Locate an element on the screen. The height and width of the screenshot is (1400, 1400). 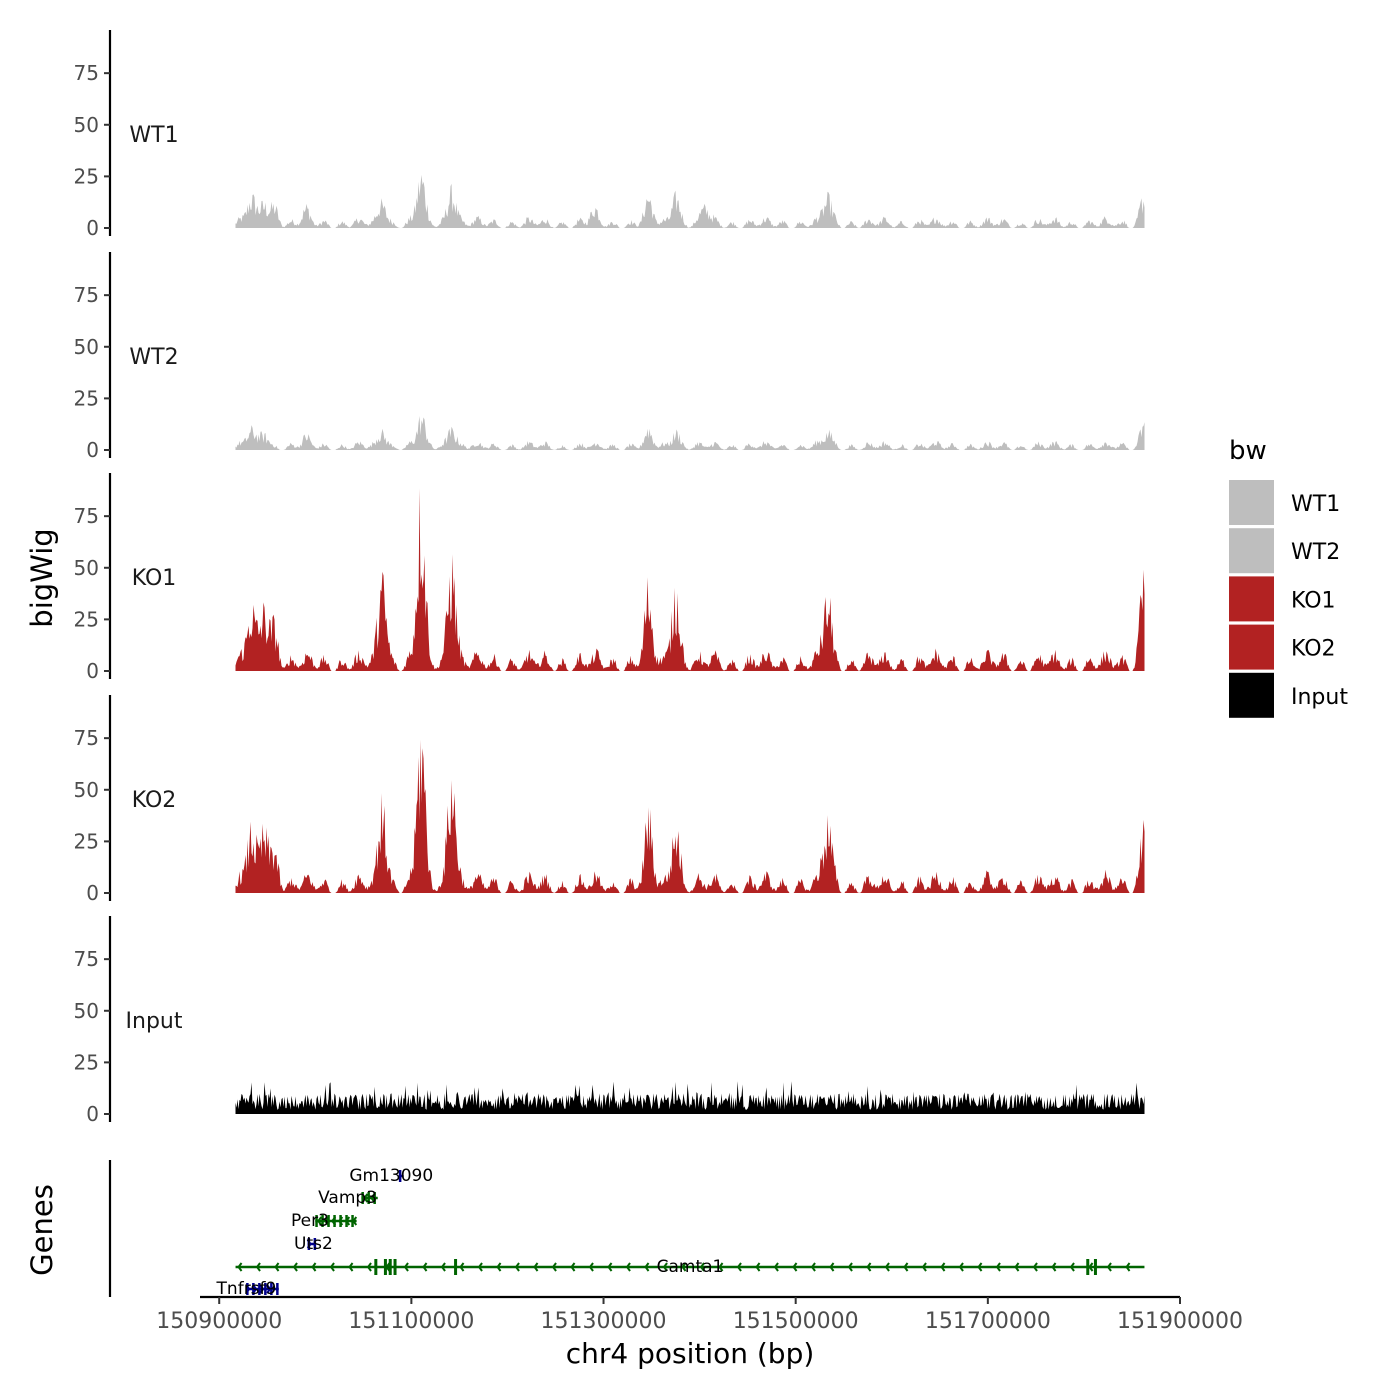
x-tick-label: 151500000 is located at coordinates (796, 1321).